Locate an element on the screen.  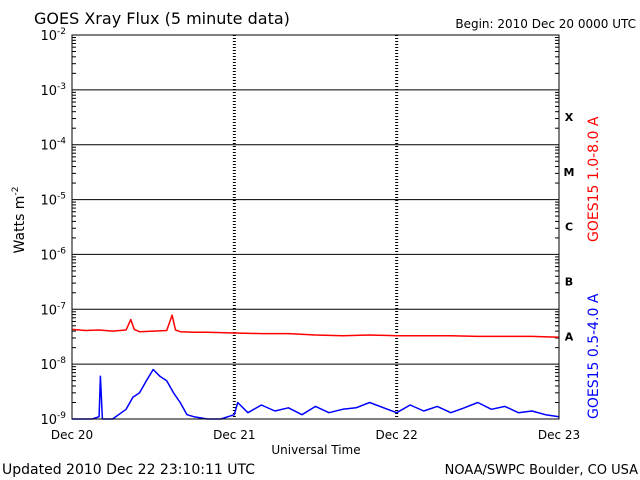
flare-class-label: X is located at coordinates (569, 117).